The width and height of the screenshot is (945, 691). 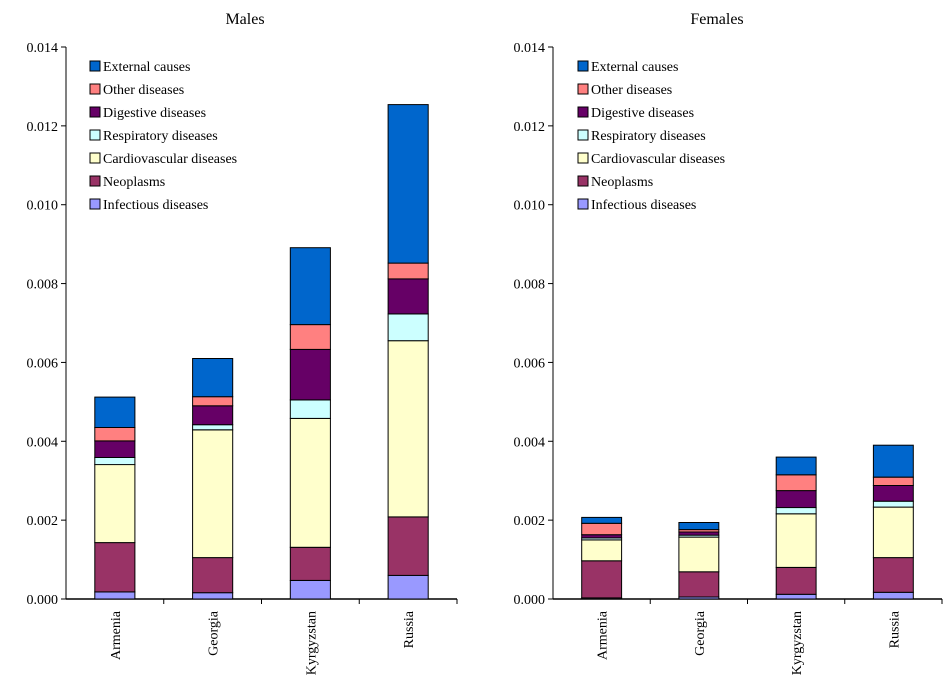 What do you see at coordinates (244, 19) in the screenshot?
I see `chart-title: Males` at bounding box center [244, 19].